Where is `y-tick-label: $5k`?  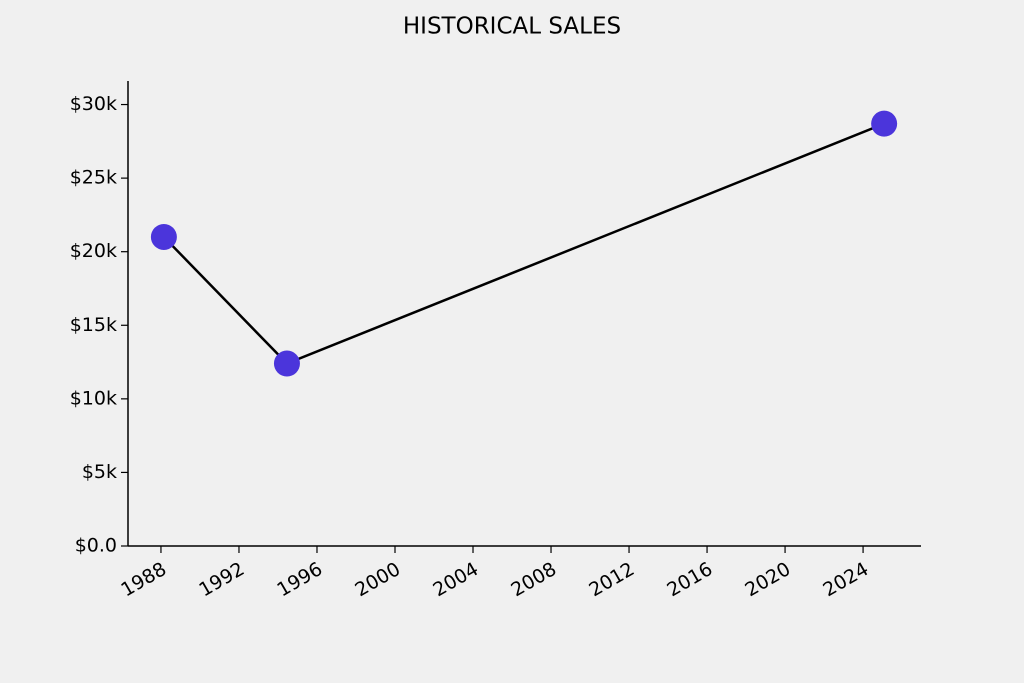 y-tick-label: $5k is located at coordinates (99, 472).